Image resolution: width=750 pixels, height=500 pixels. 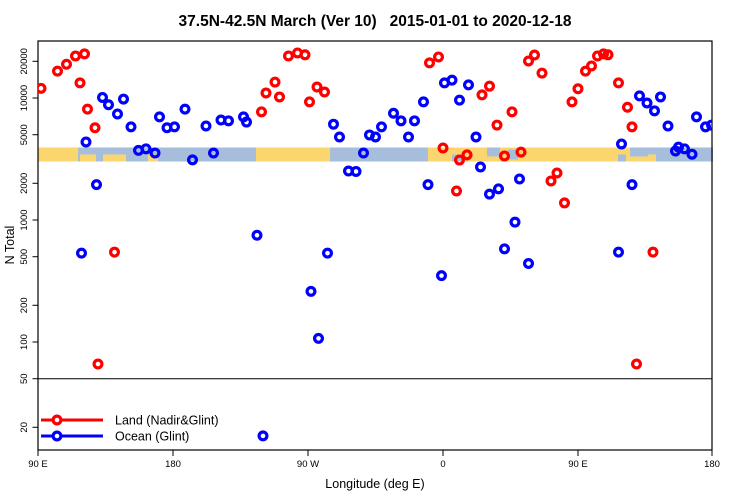 I want to click on y-tick-label: 2000, so click(x=24, y=183).